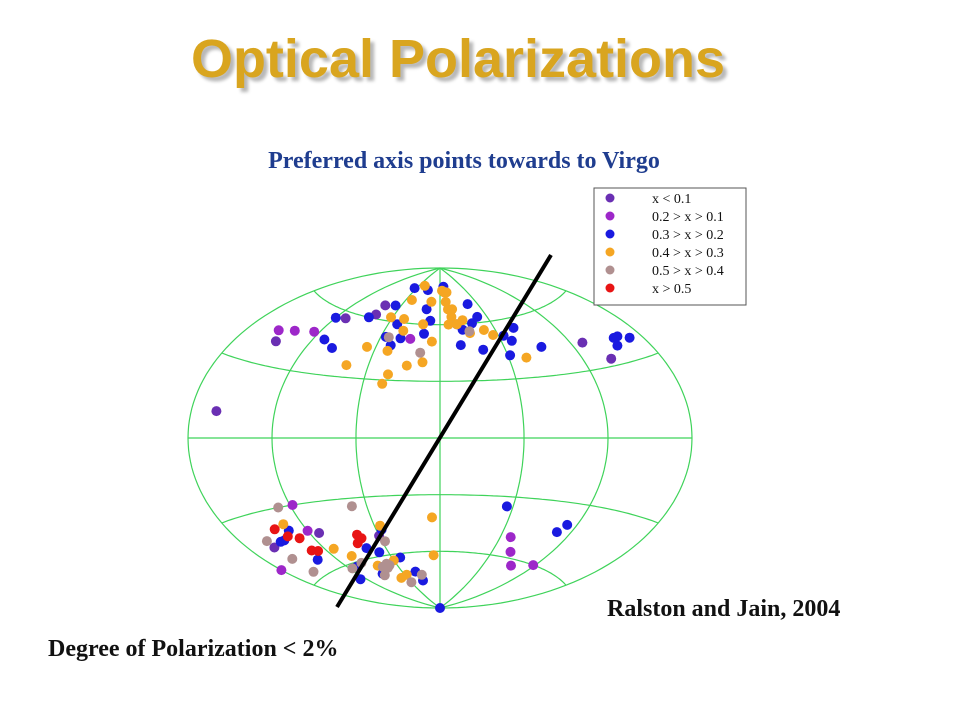 The image size is (960, 720). What do you see at coordinates (671, 289) in the screenshot?
I see `legend-label: x > 0.5` at bounding box center [671, 289].